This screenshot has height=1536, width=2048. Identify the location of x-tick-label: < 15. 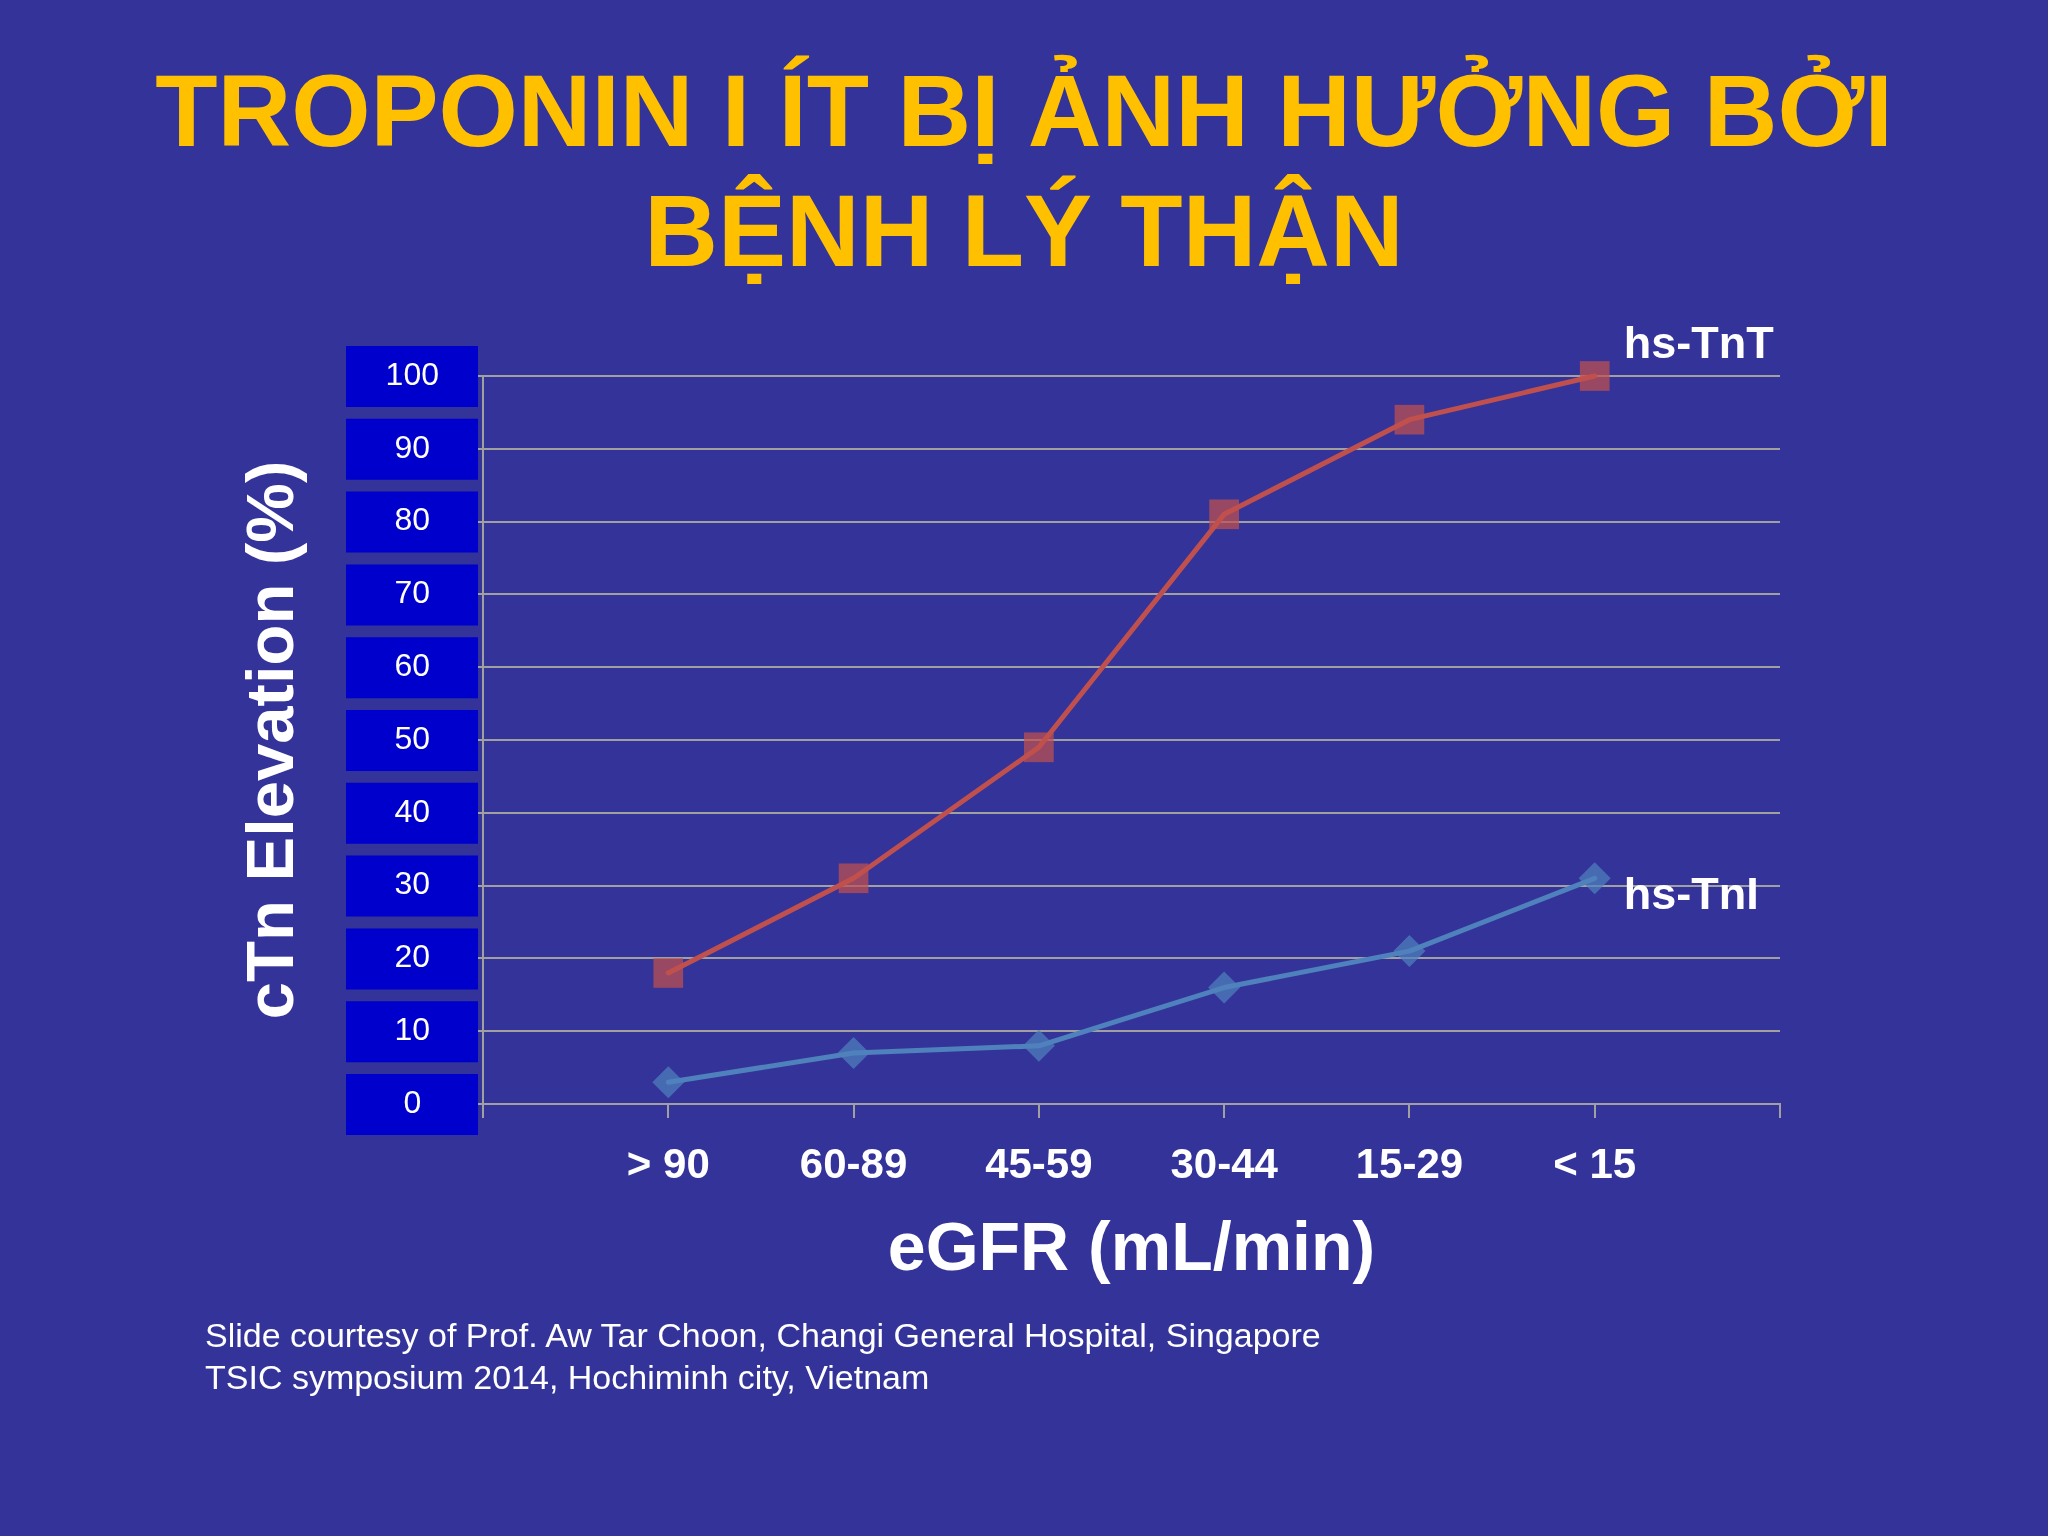
(1595, 1163).